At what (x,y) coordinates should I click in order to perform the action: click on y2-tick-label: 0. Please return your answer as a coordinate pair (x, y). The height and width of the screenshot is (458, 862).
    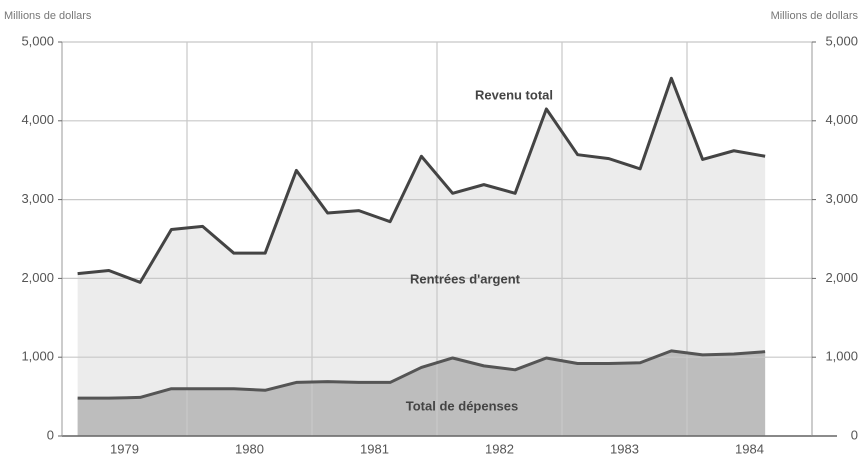
    Looking at the image, I should click on (854, 434).